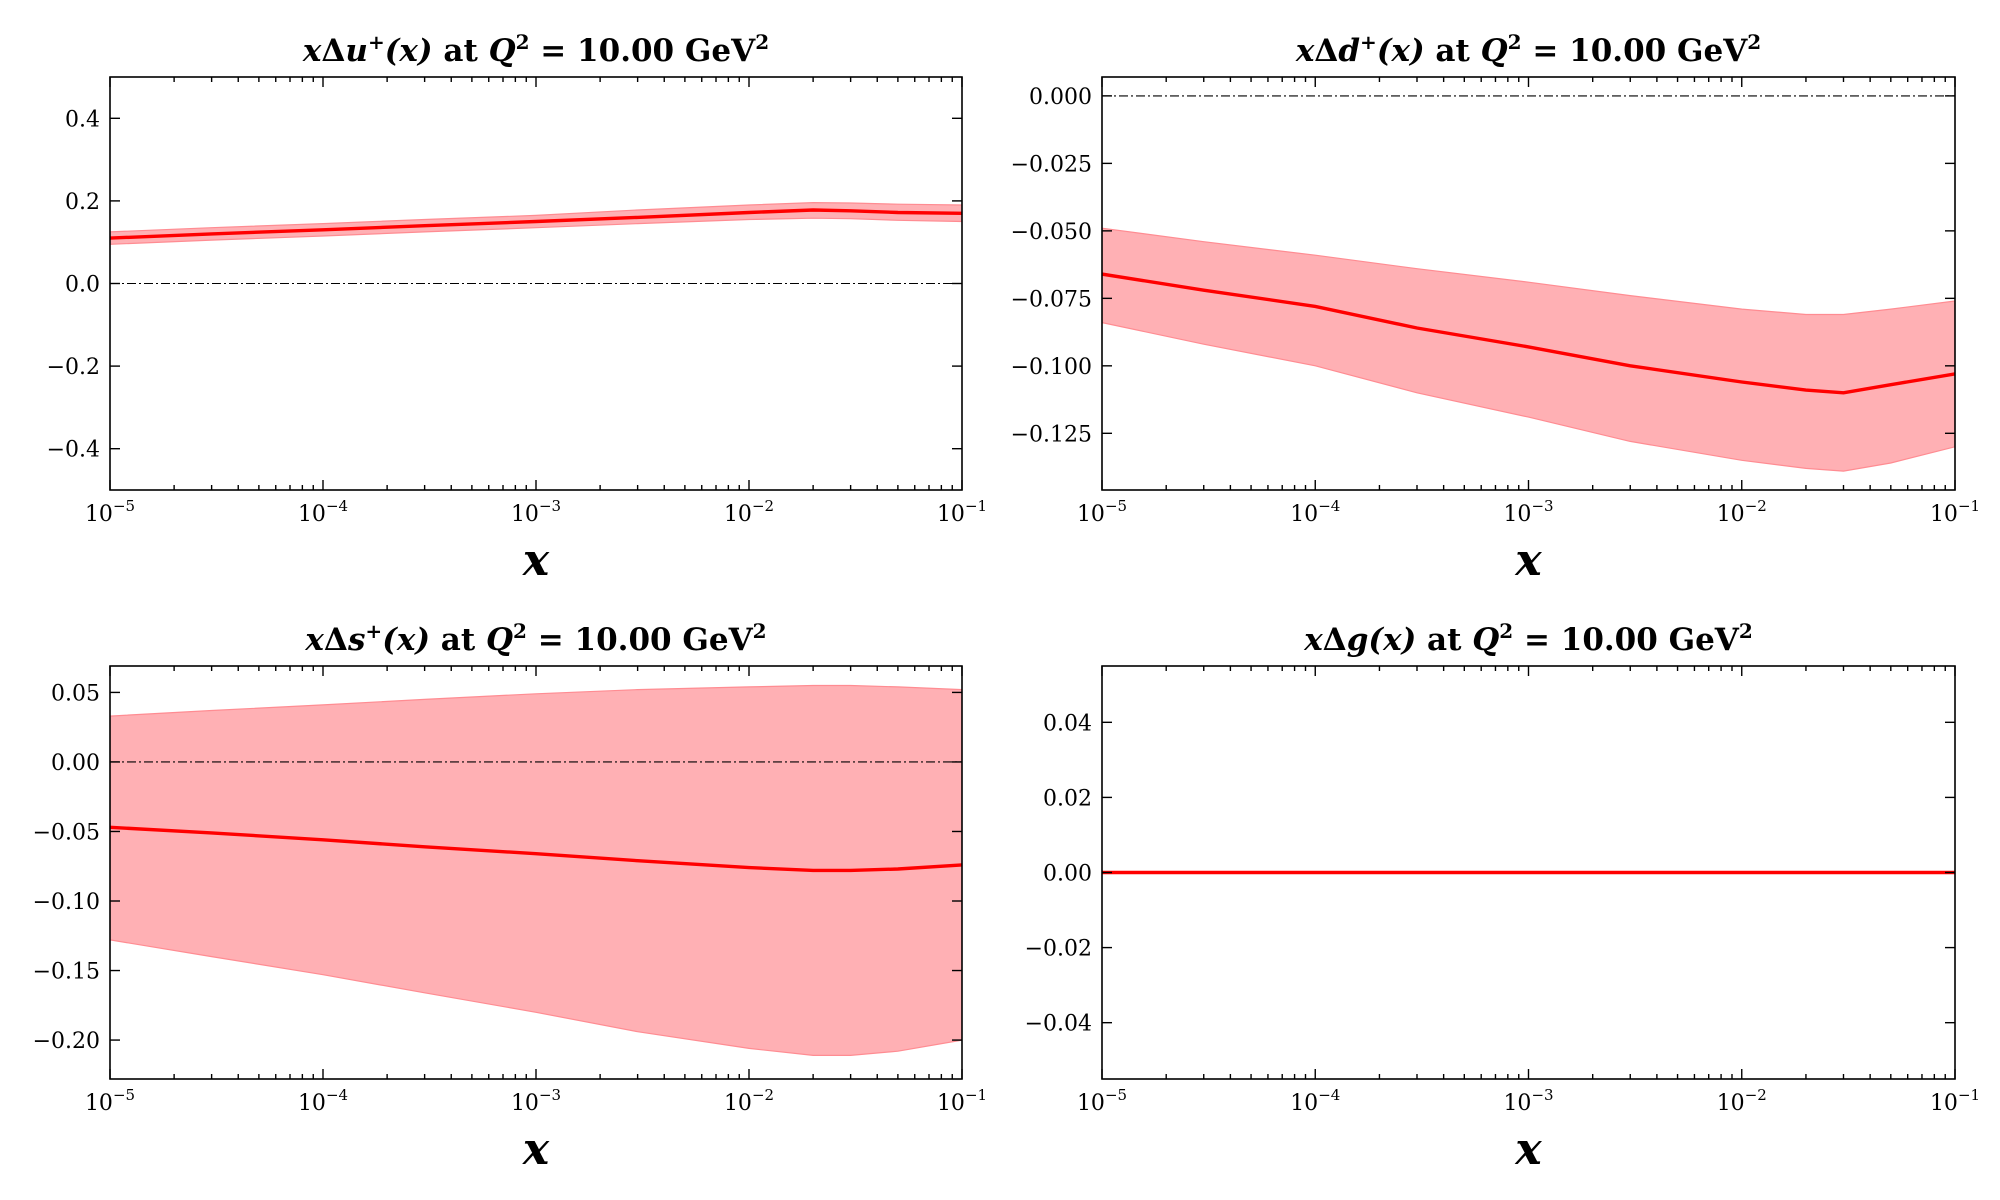 The width and height of the screenshot is (2000, 1200). Describe the element at coordinates (1051, 299) in the screenshot. I see `y-tick-label: −0.075` at that location.